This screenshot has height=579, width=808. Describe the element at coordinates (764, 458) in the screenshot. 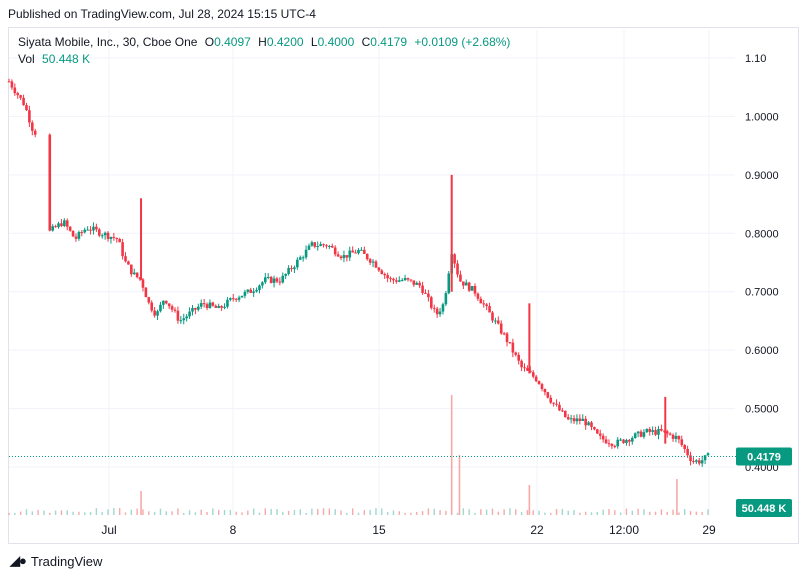

I see `last-price-label: 0.4179` at that location.